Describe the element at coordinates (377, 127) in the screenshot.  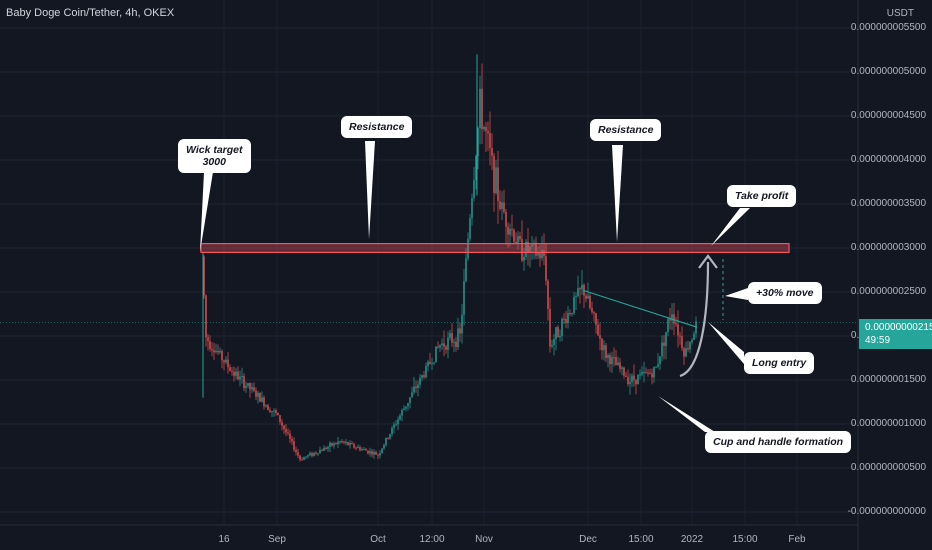
I see `resistance-callout-1: Resistance` at that location.